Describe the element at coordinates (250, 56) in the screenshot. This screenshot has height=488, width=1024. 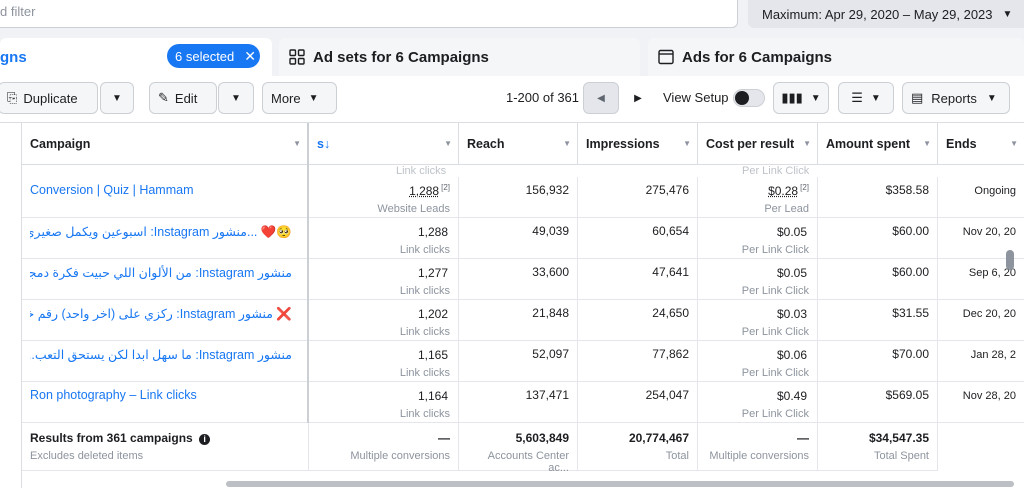
I see `close-icon: ✕` at that location.